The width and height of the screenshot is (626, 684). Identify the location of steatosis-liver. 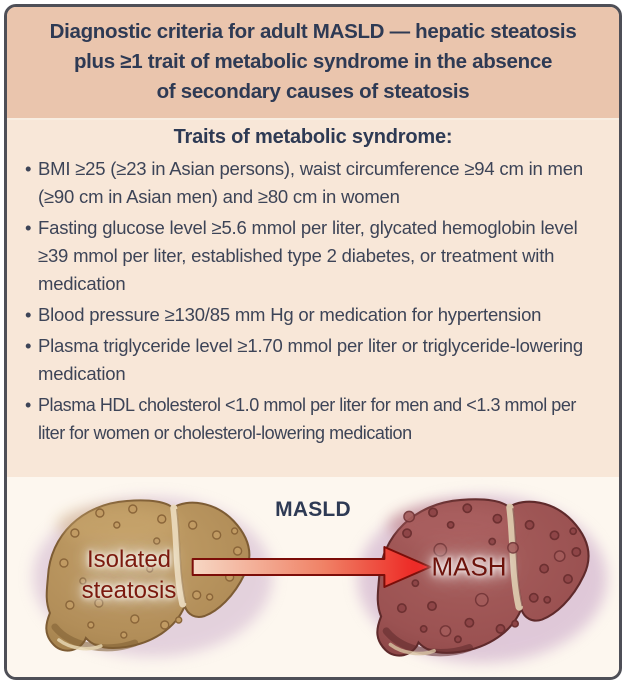
(148, 575).